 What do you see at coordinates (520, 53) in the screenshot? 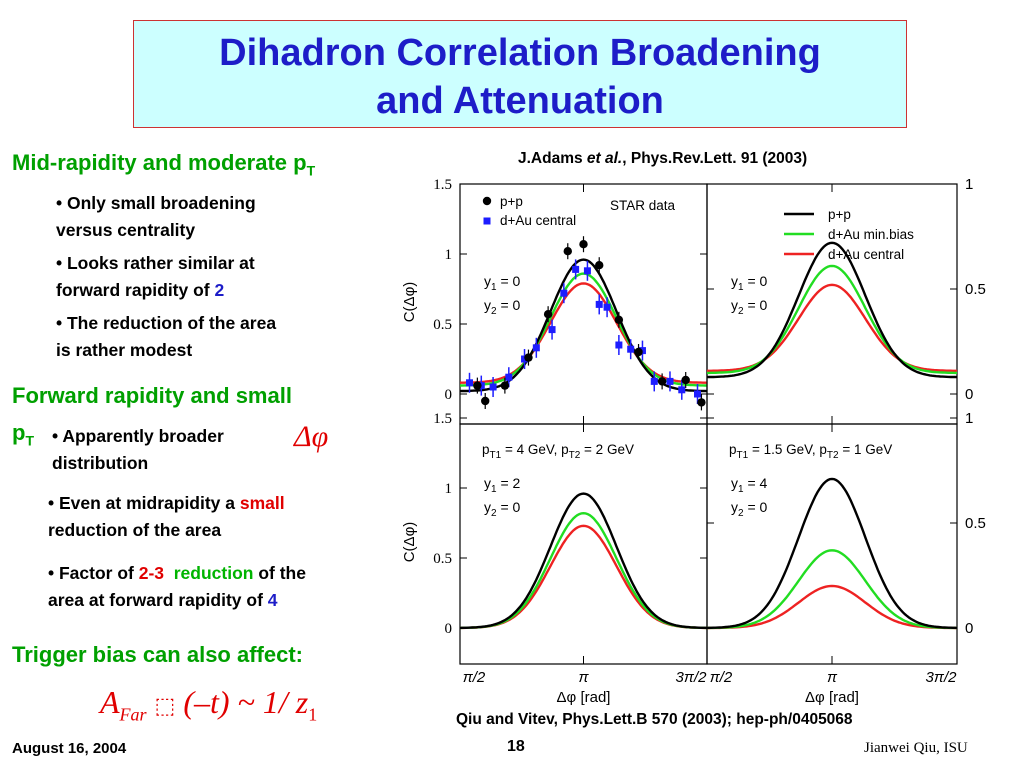
I see `title-line-1: Dihadron Correlation Broadening` at bounding box center [520, 53].